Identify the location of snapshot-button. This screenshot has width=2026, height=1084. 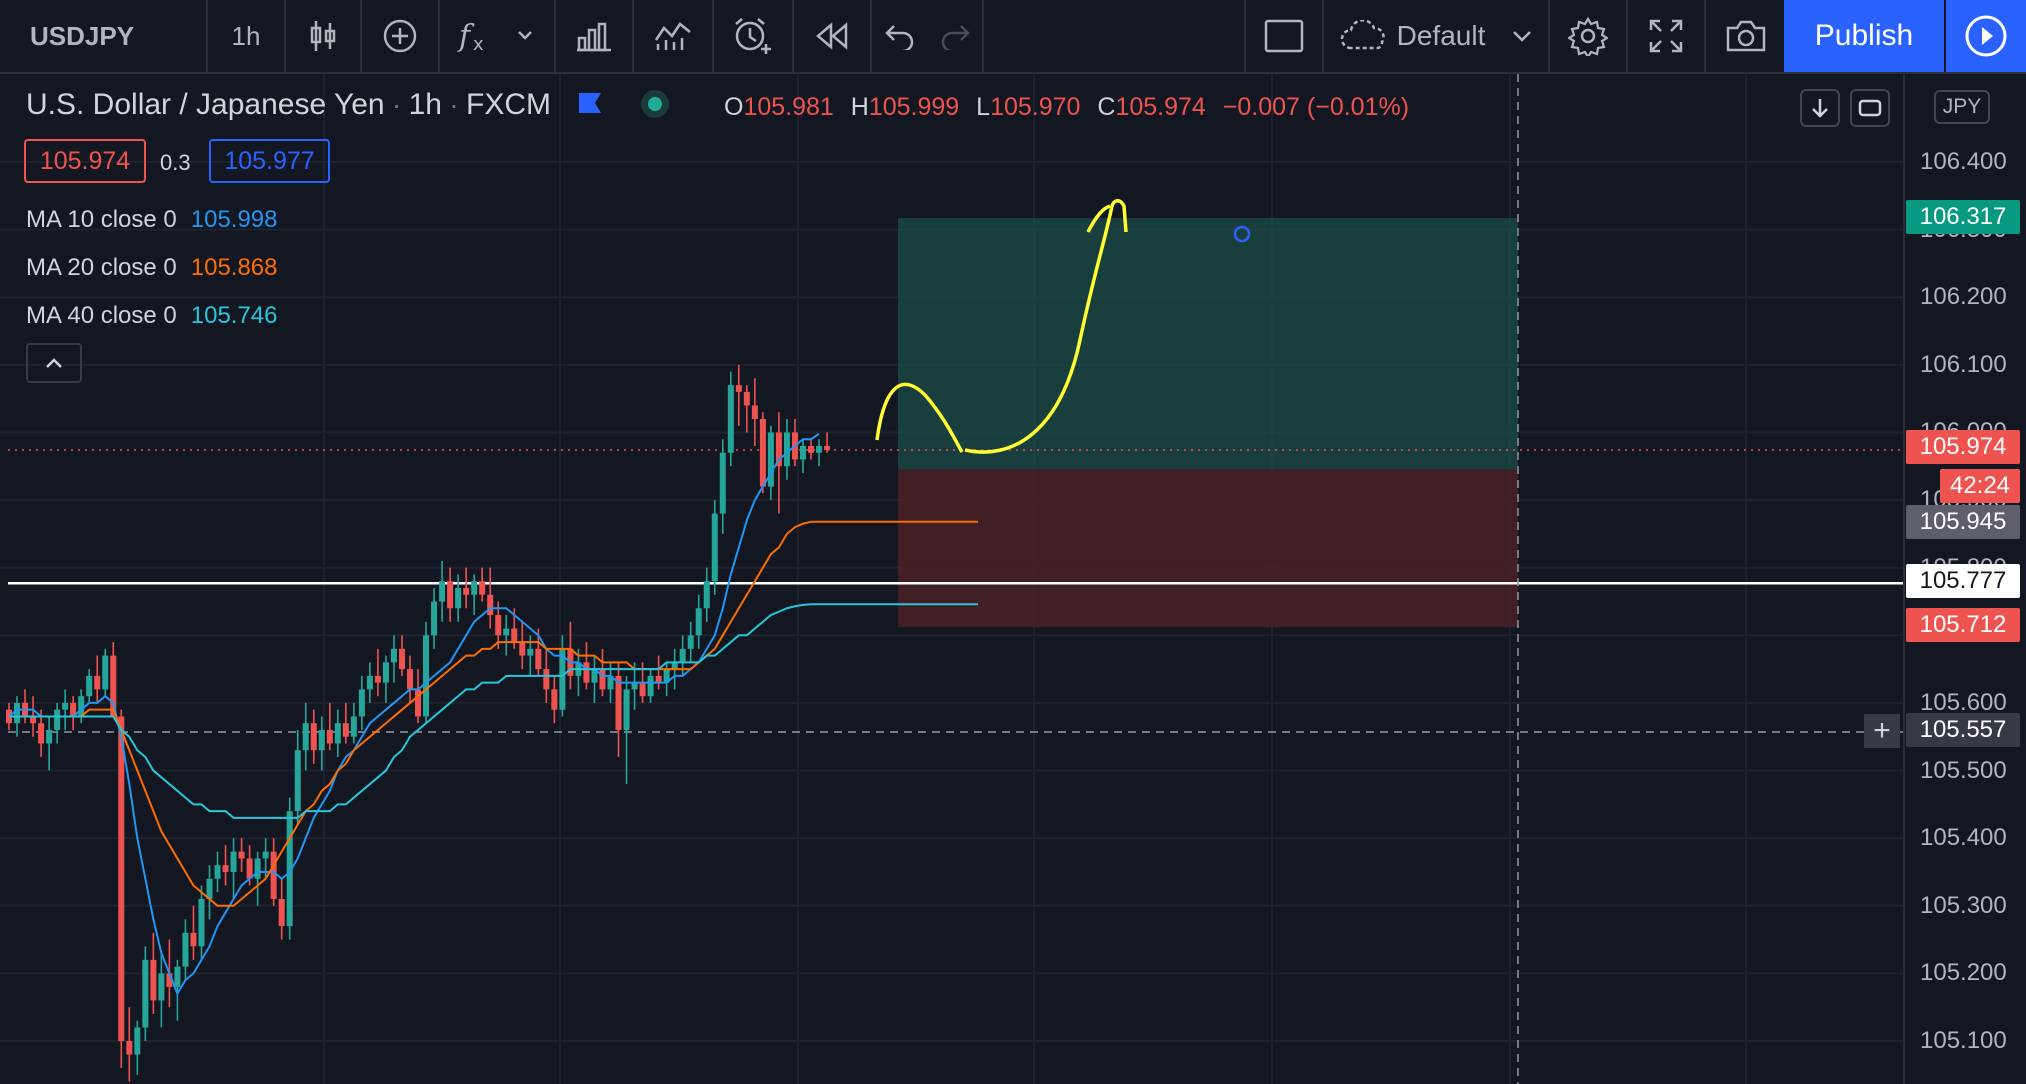
(1746, 36).